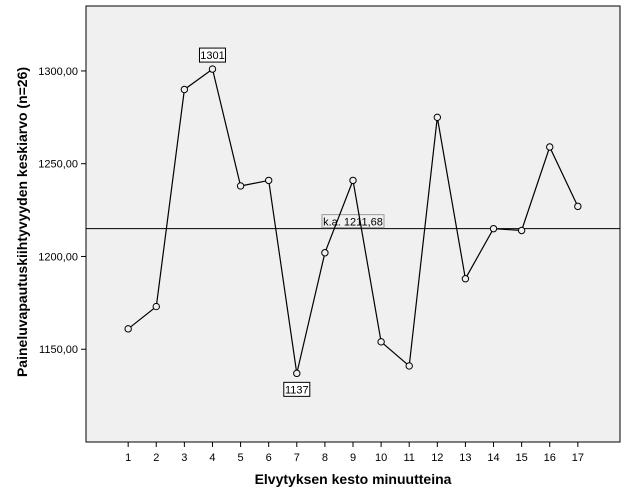 This screenshot has height=501, width=626. I want to click on x-tick-label: 2, so click(156, 458).